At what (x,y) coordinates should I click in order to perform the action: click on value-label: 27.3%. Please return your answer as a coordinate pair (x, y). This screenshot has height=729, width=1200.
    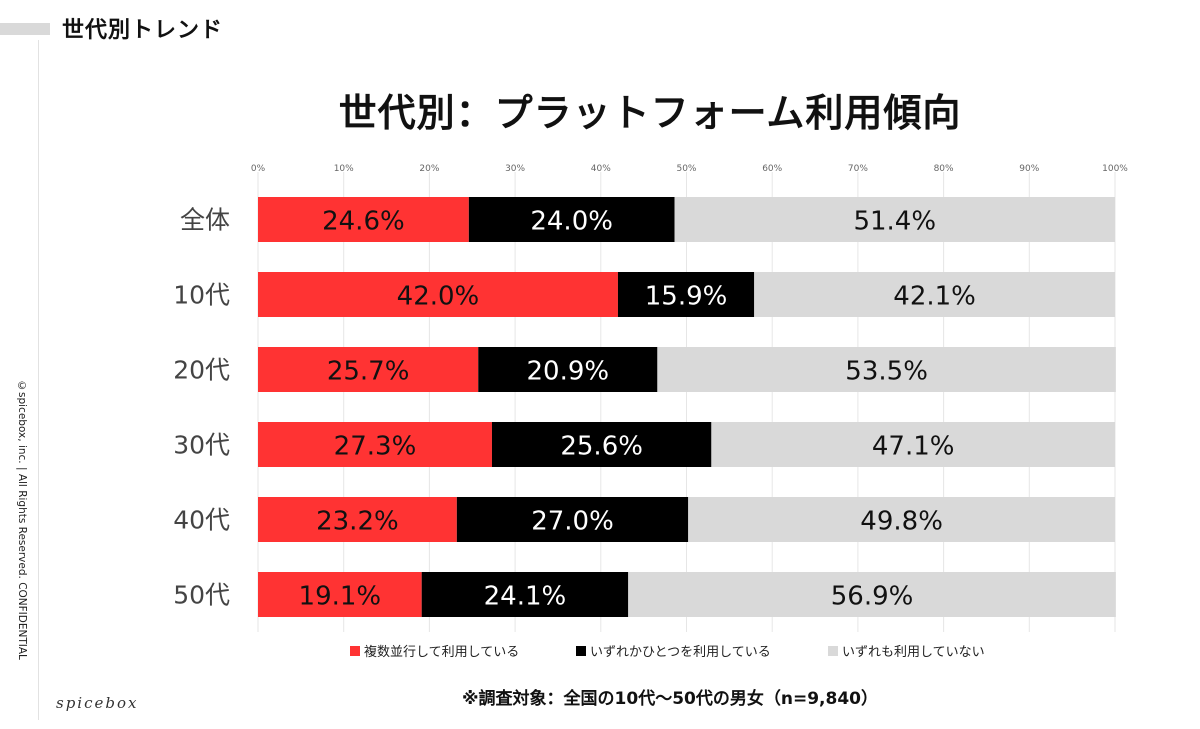
    Looking at the image, I should click on (375, 447).